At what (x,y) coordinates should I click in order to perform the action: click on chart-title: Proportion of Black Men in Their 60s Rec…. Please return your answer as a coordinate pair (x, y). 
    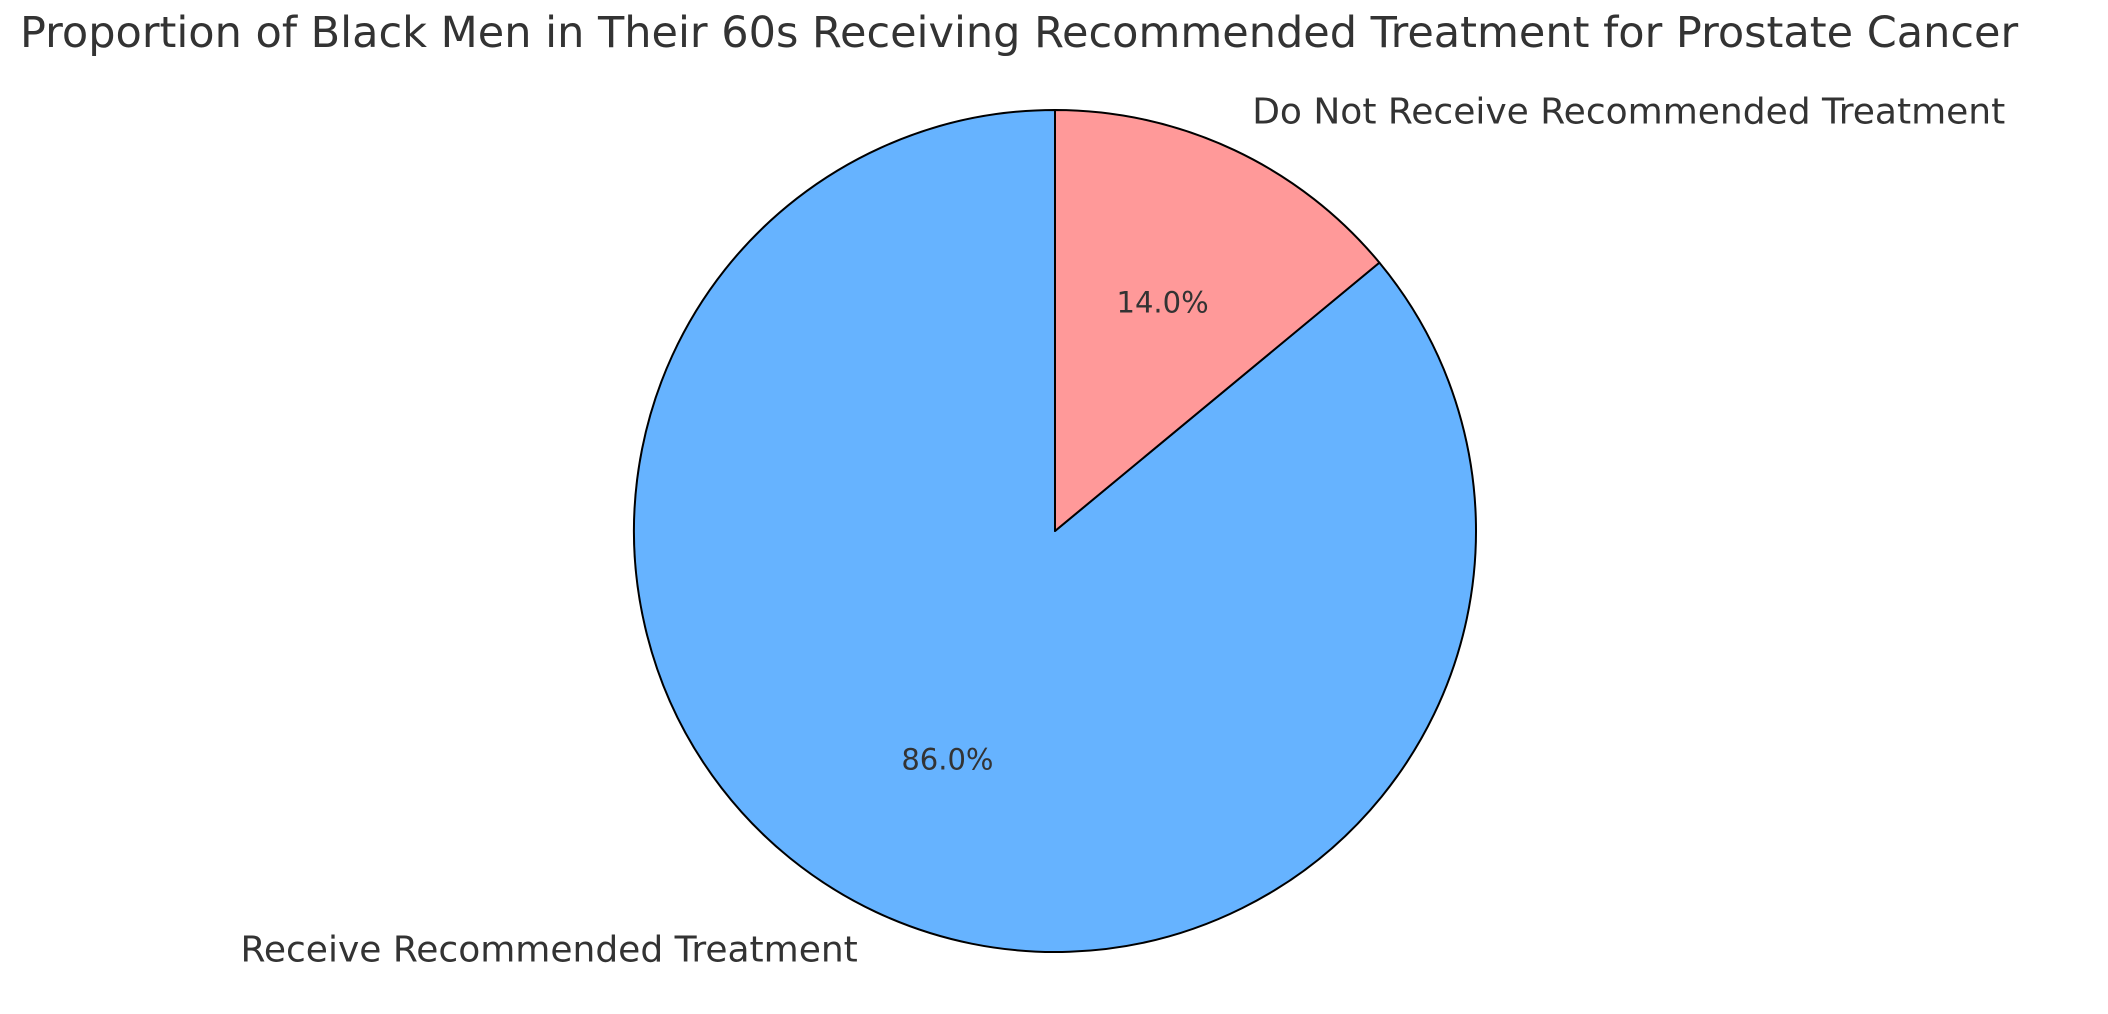
    Looking at the image, I should click on (1019, 33).